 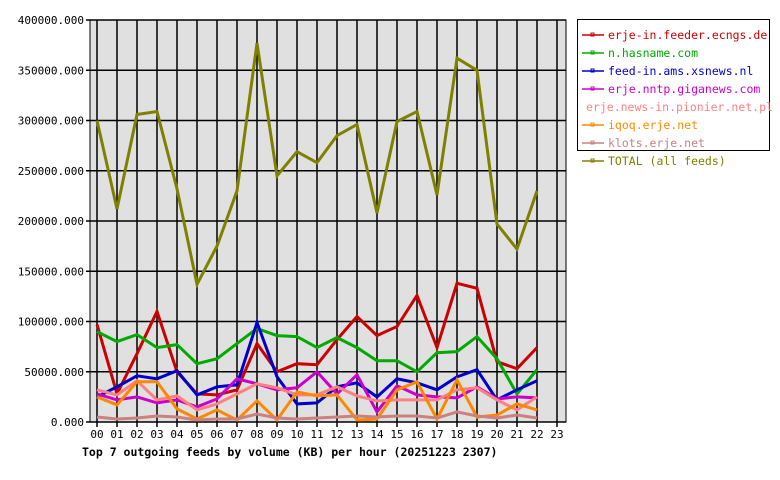 I want to click on legend-item: n.hasname.com, so click(x=673, y=53).